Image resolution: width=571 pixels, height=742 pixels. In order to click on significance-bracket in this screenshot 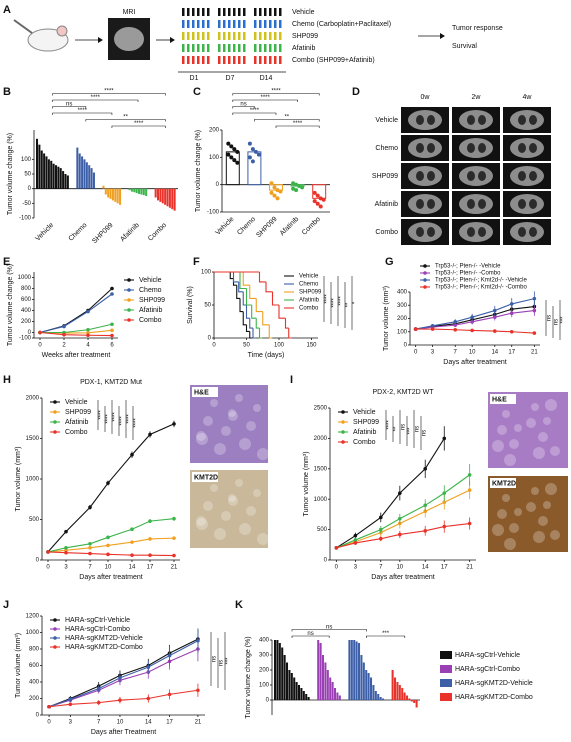, I will do `click(329, 630)`.